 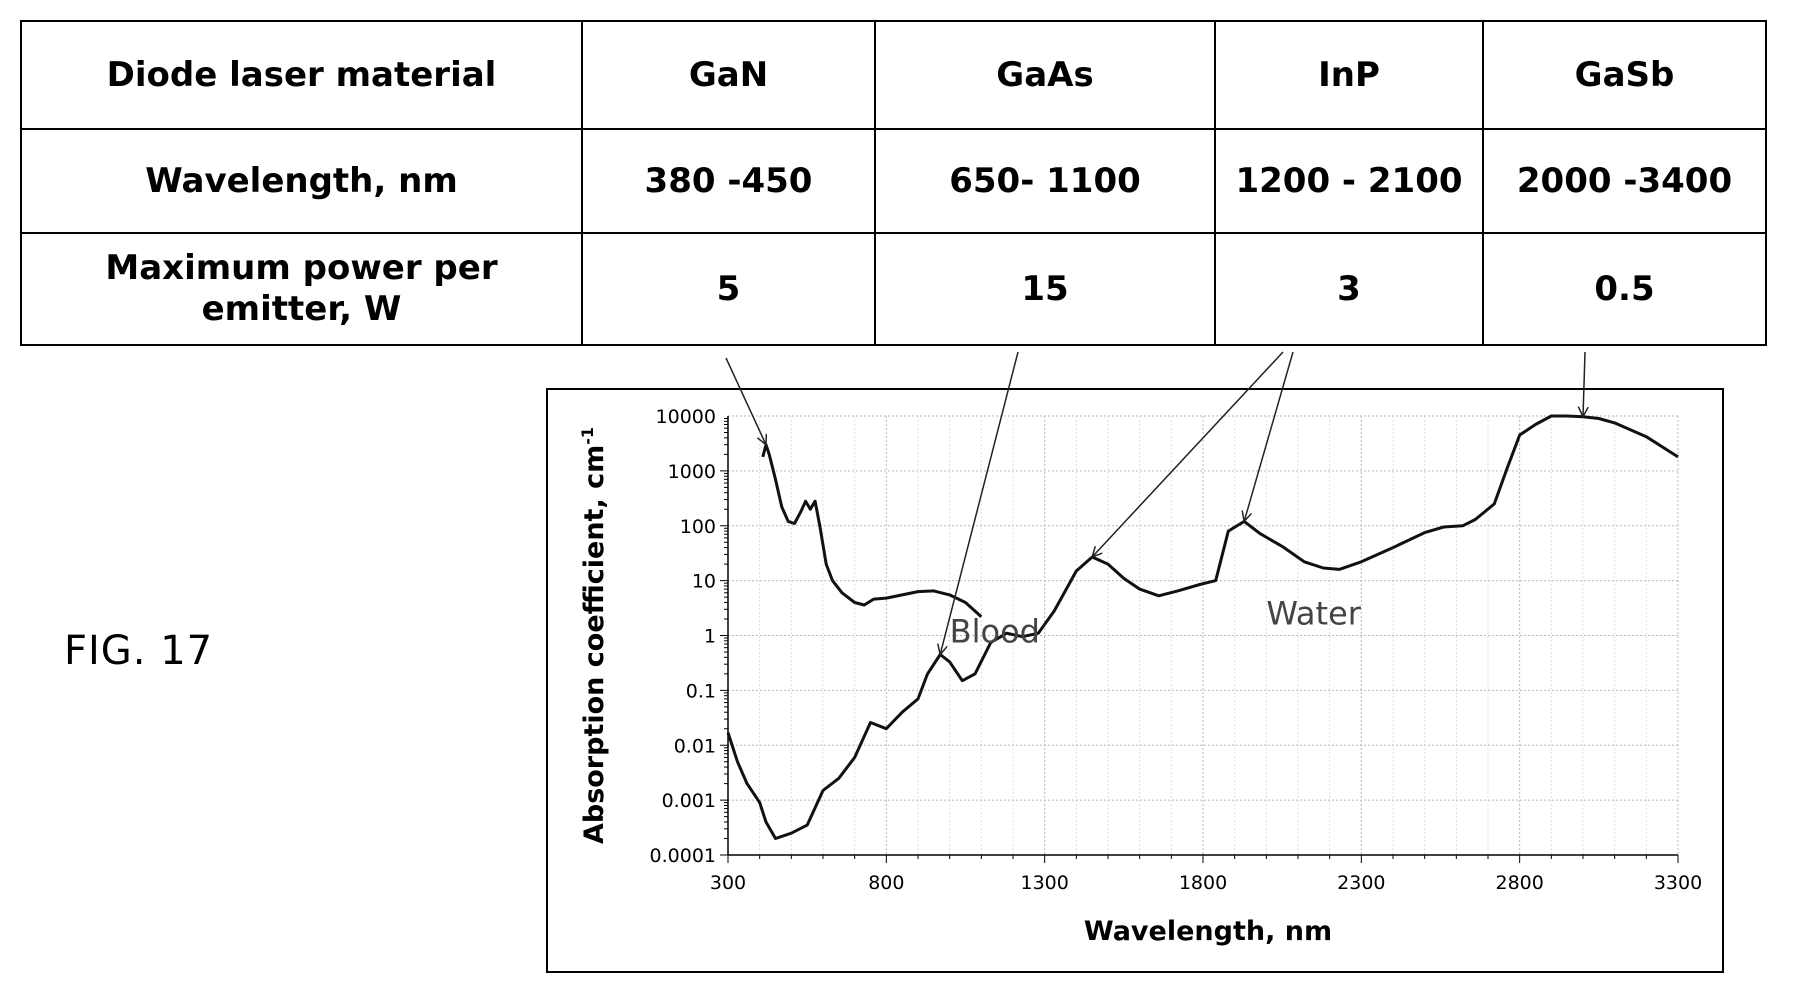 I want to click on cell-power-gaas: 15, so click(x=1045, y=289).